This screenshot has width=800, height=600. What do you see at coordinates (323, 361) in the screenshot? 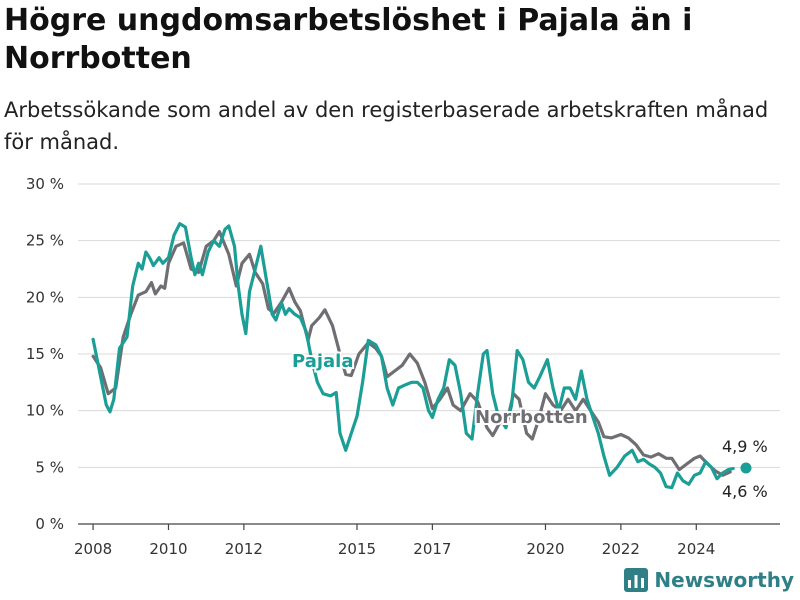
I see `series-label-pajala: Pajala` at bounding box center [323, 361].